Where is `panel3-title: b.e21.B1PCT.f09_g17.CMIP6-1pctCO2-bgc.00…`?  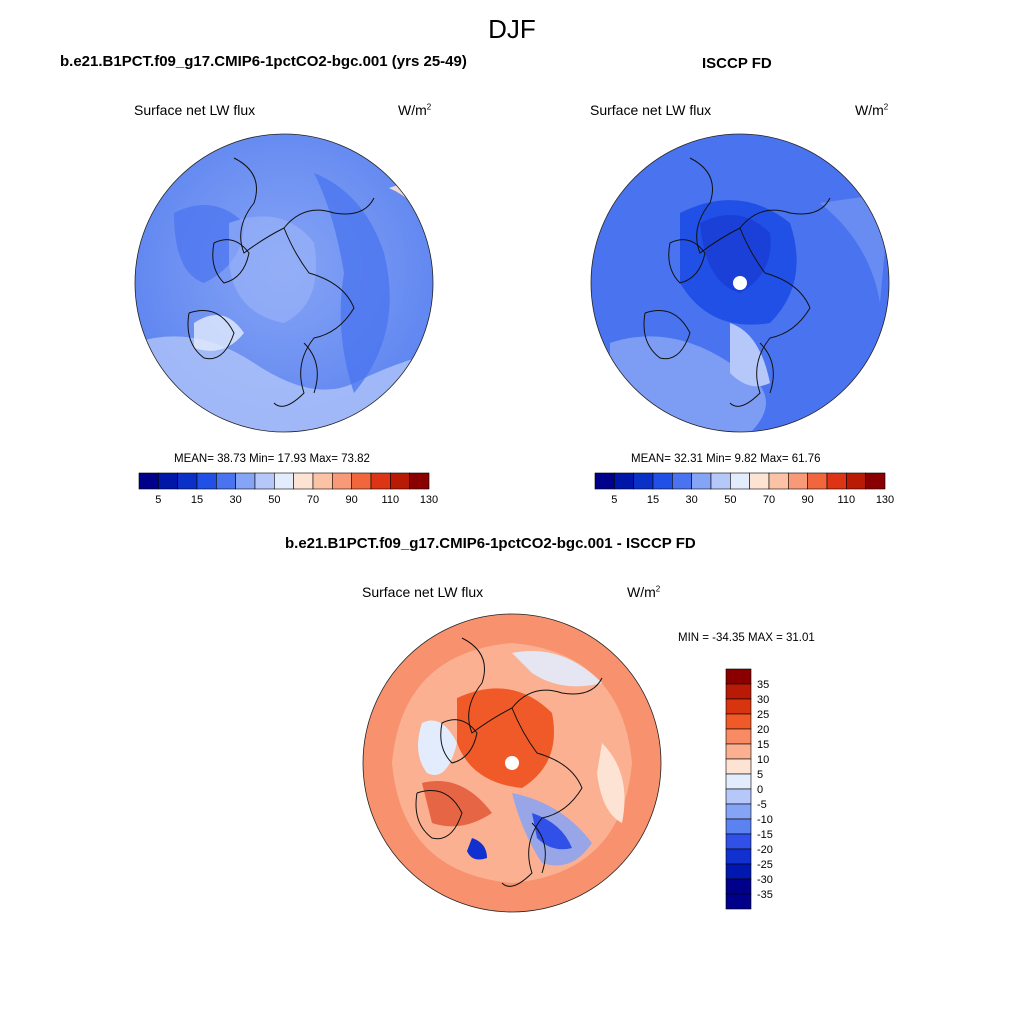
panel3-title: b.e21.B1PCT.f09_g17.CMIP6-1pctCO2-bgc.00… is located at coordinates (490, 543).